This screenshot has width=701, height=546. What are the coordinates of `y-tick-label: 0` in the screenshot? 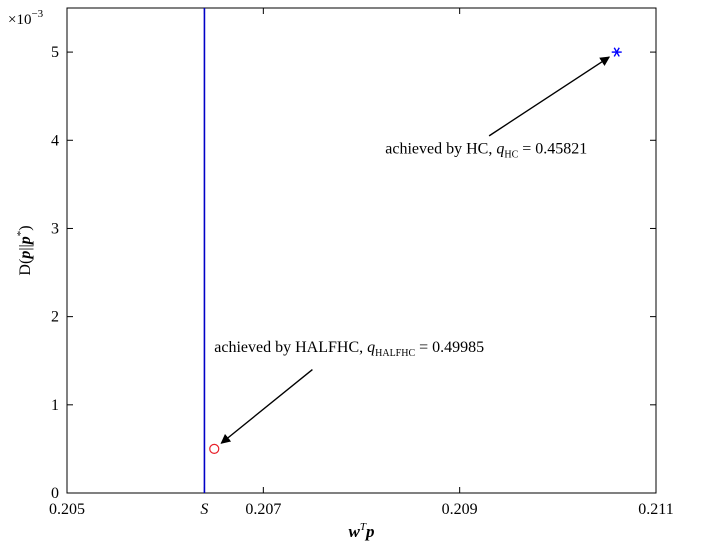 It's located at (55, 493).